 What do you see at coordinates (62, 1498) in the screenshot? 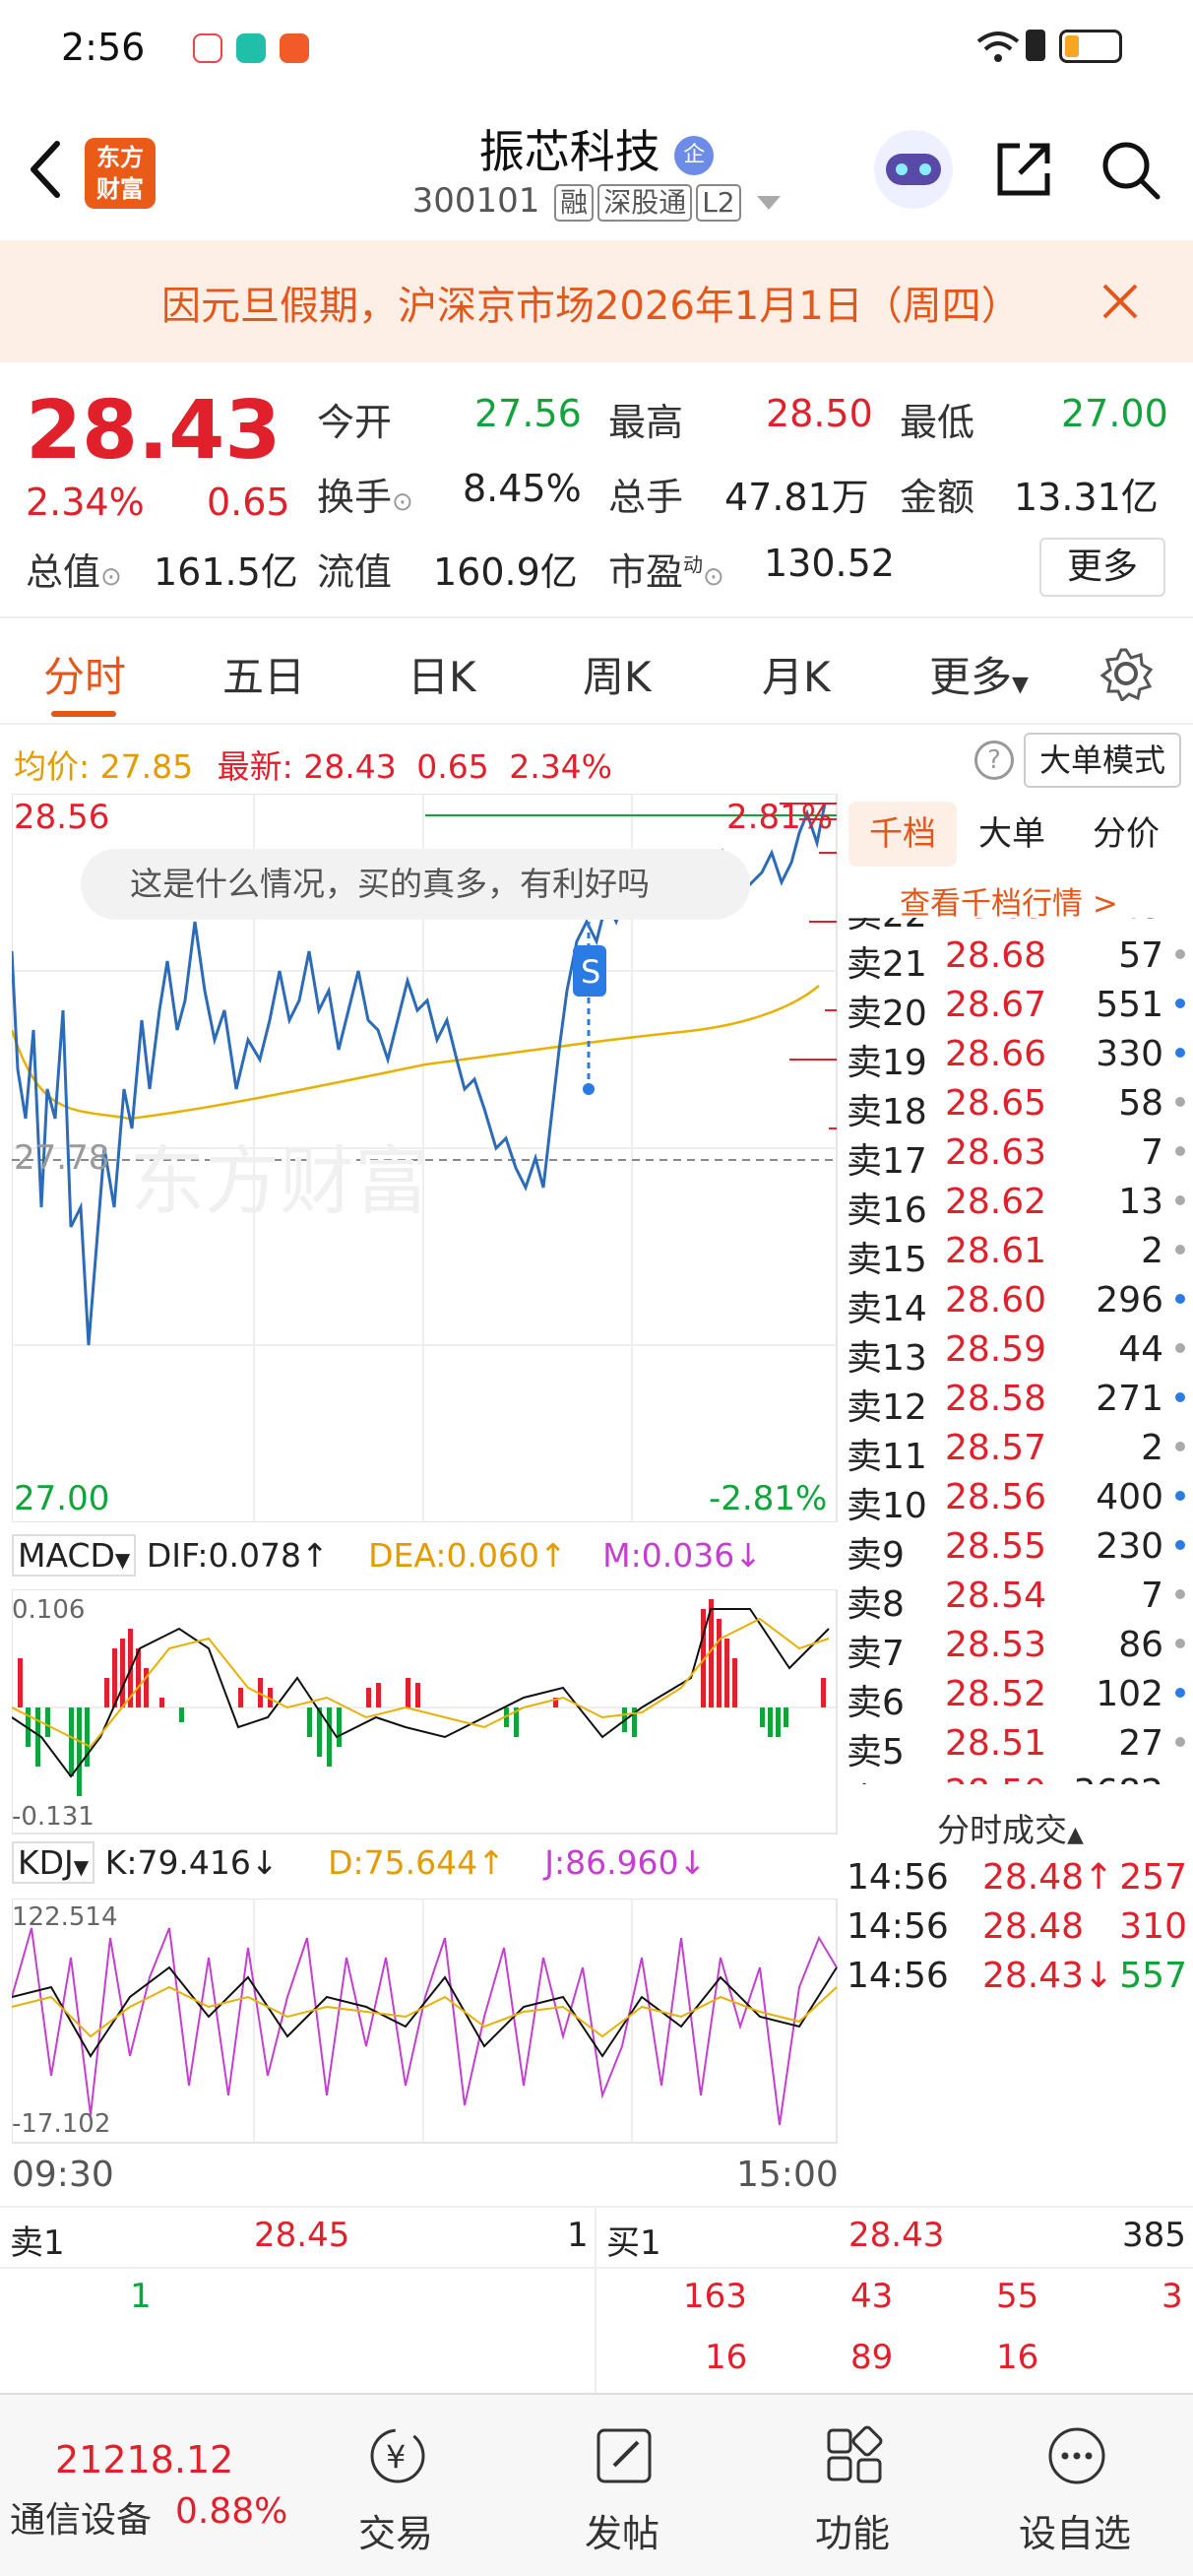
I see `y-bottom-label: 27.00` at bounding box center [62, 1498].